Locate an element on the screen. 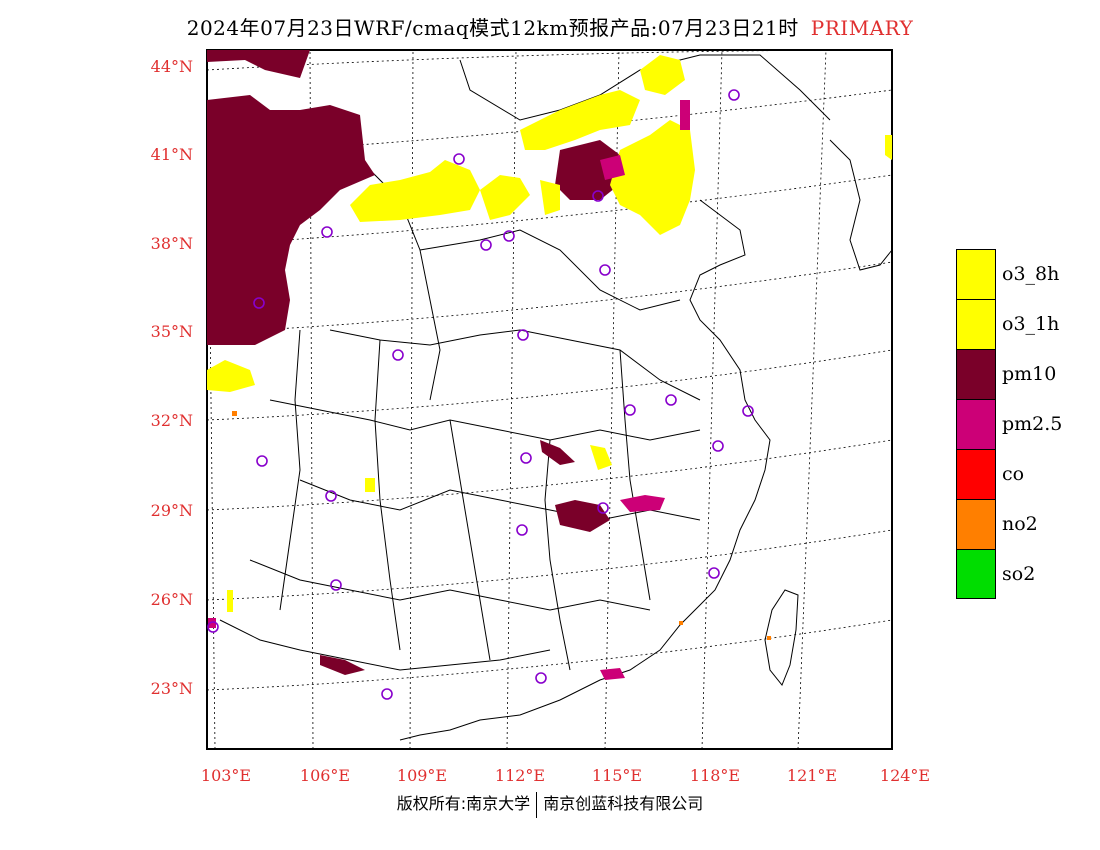  lon-tick-label: 121°E is located at coordinates (812, 775).